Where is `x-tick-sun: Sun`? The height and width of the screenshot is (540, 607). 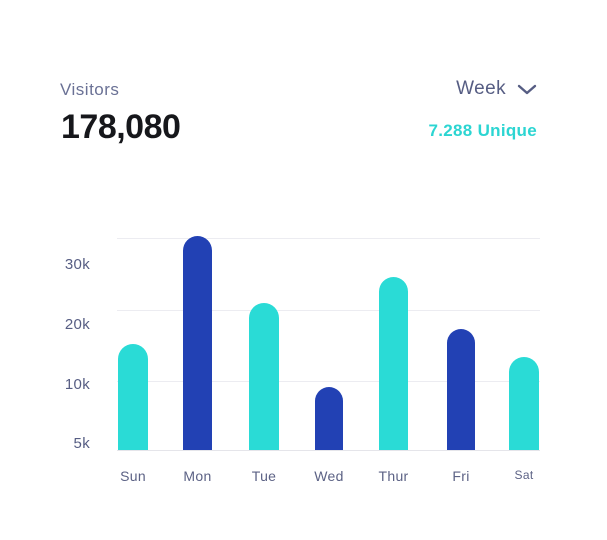
x-tick-sun: Sun is located at coordinates (133, 476).